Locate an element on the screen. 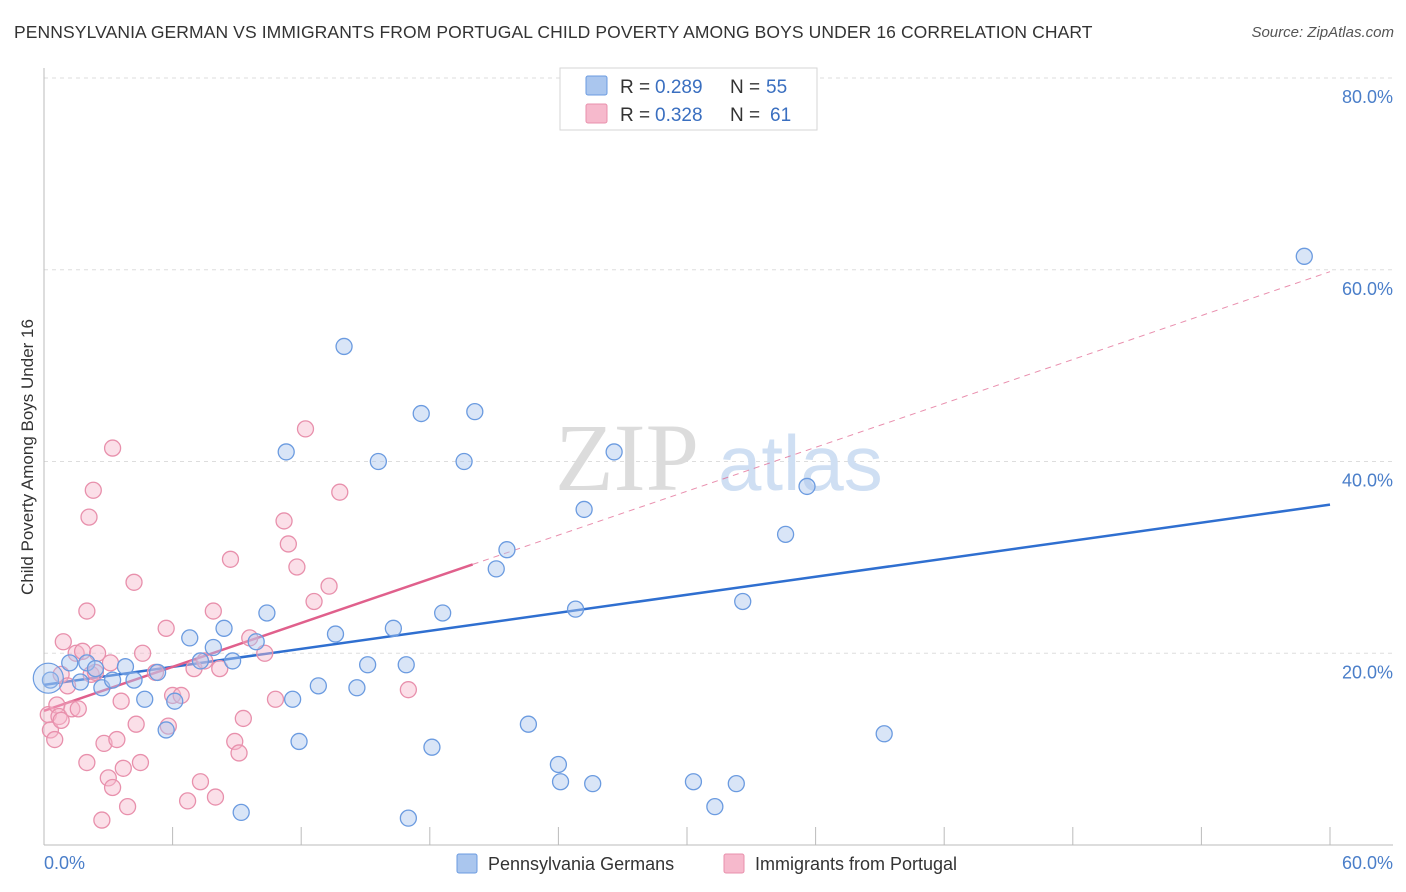  bottom-legend-swatch-blue is located at coordinates (467, 863).